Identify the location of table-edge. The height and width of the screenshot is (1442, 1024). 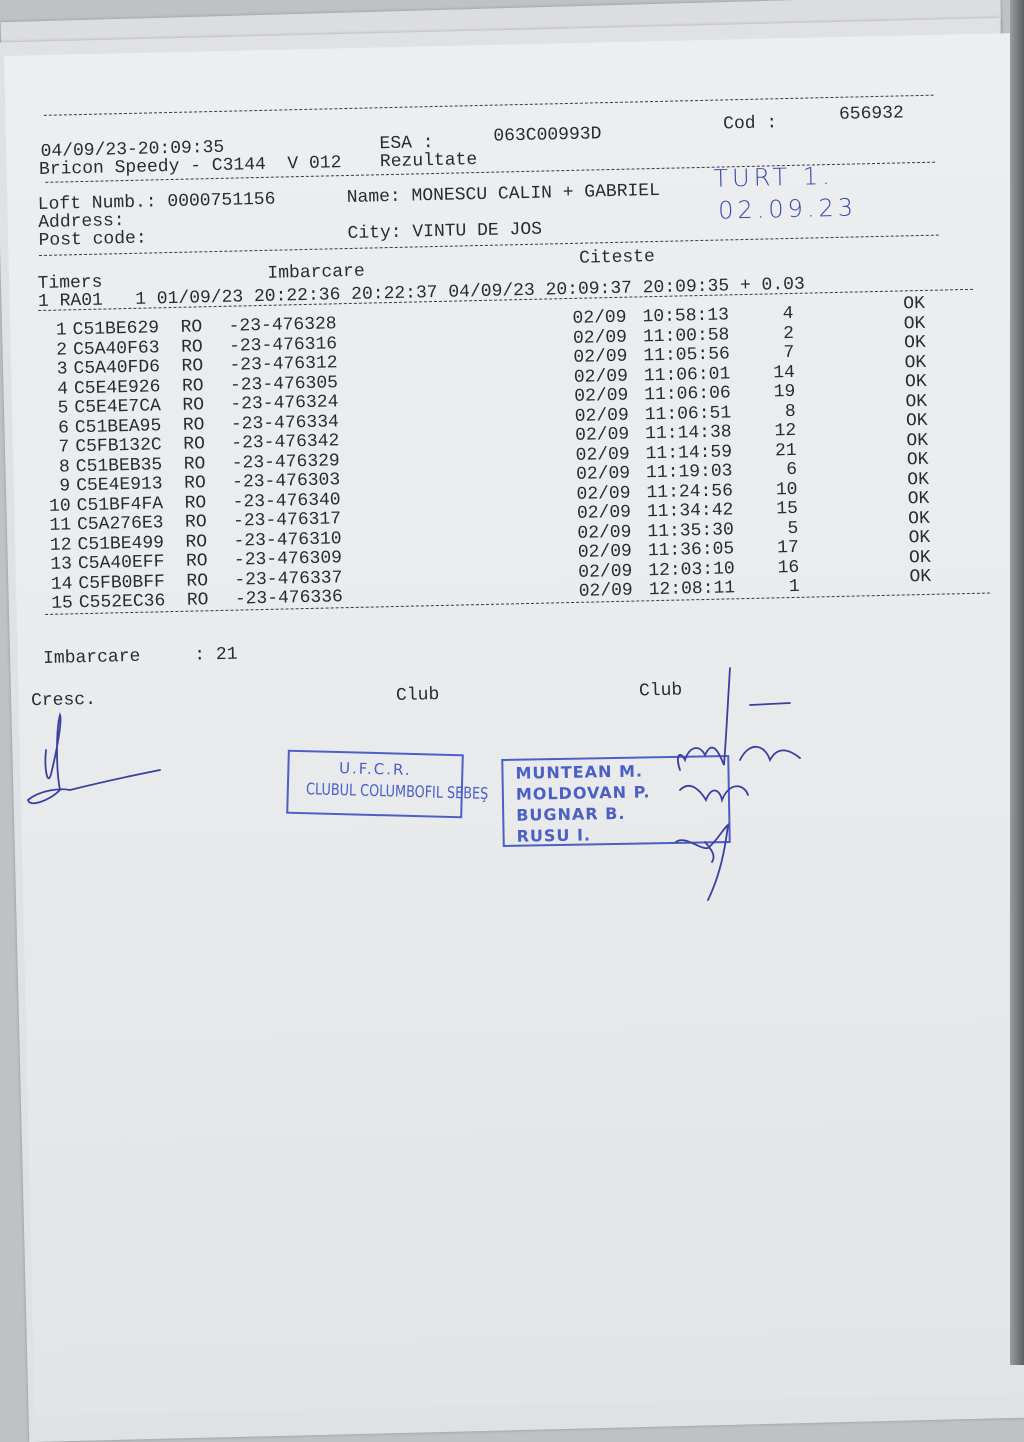
(1017, 682).